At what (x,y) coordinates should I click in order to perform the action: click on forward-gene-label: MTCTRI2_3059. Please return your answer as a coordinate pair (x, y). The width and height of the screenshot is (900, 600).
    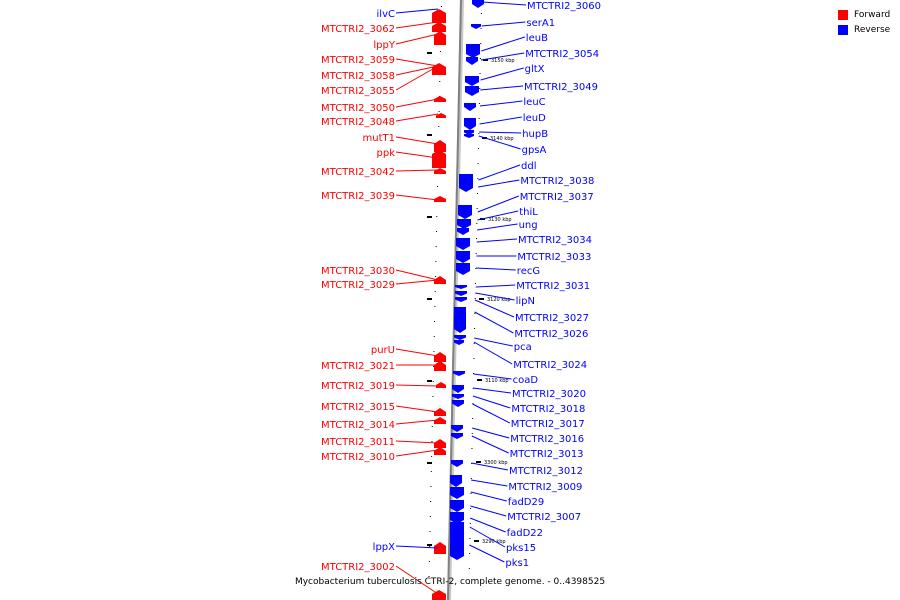
    Looking at the image, I should click on (358, 60).